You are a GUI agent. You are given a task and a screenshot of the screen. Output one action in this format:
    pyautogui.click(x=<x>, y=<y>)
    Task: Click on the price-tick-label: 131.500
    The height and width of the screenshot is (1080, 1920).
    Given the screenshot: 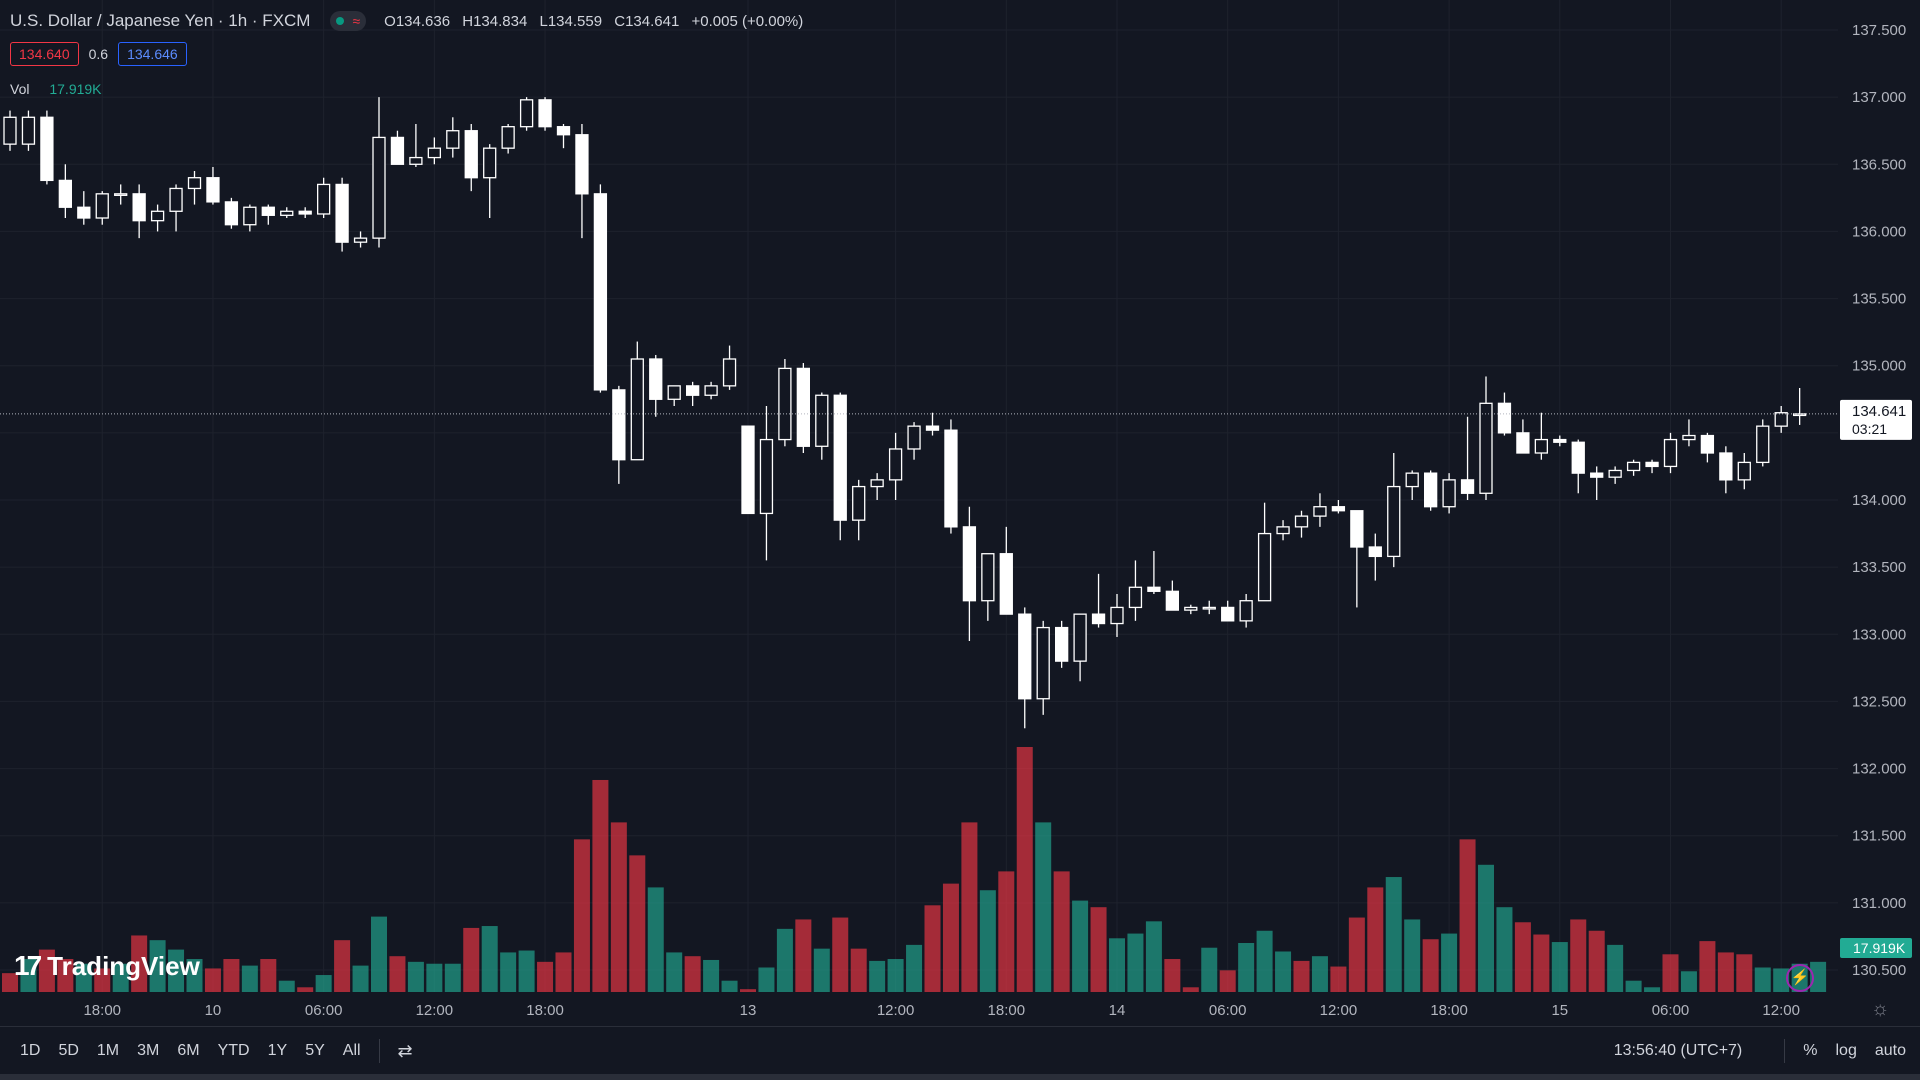 What is the action you would take?
    pyautogui.click(x=1879, y=836)
    